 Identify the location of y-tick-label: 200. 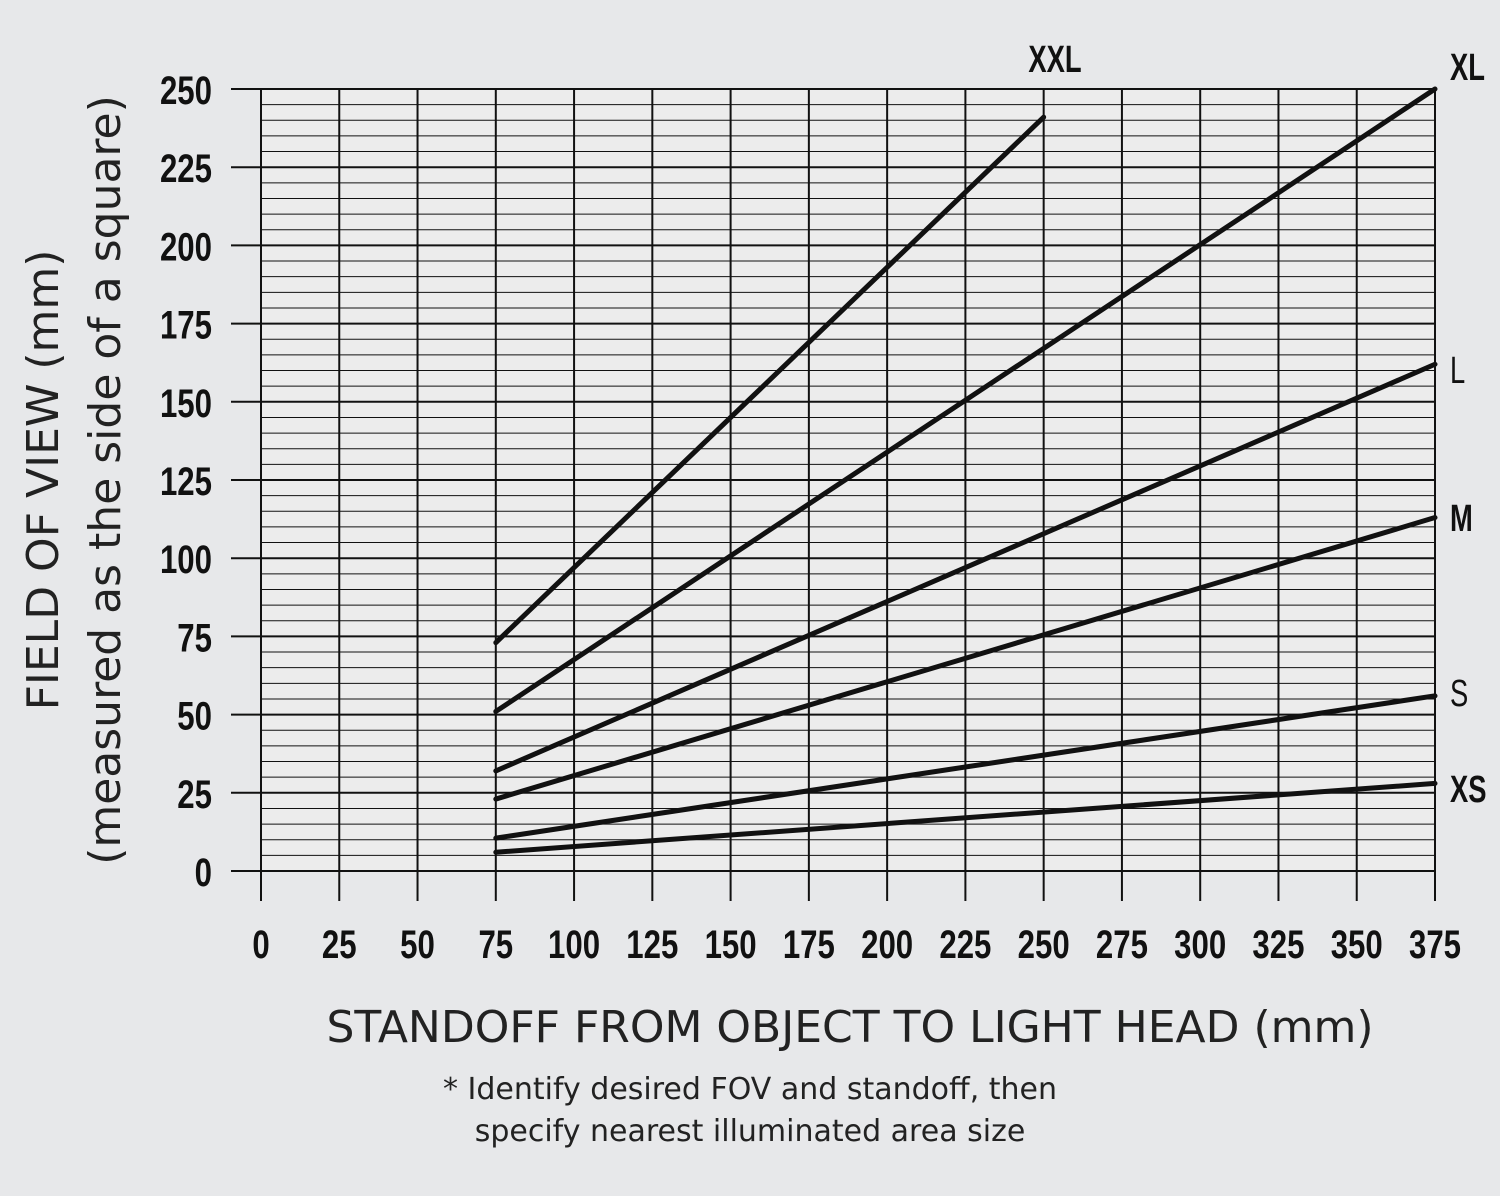
(186, 247).